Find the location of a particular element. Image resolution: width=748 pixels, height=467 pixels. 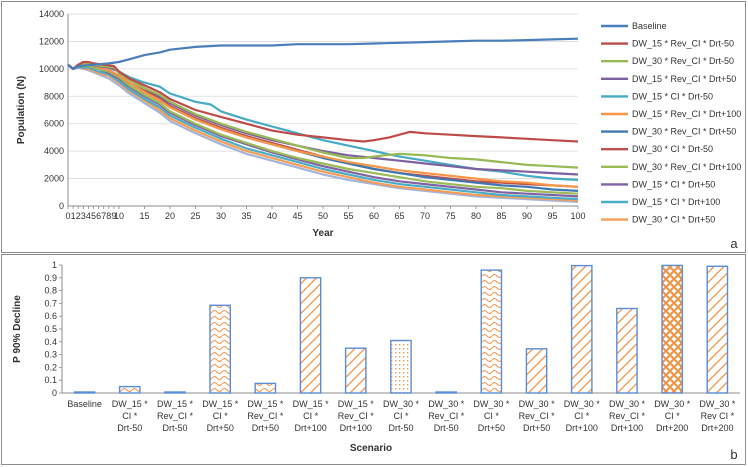

x-axis-title: Scenario is located at coordinates (371, 448).